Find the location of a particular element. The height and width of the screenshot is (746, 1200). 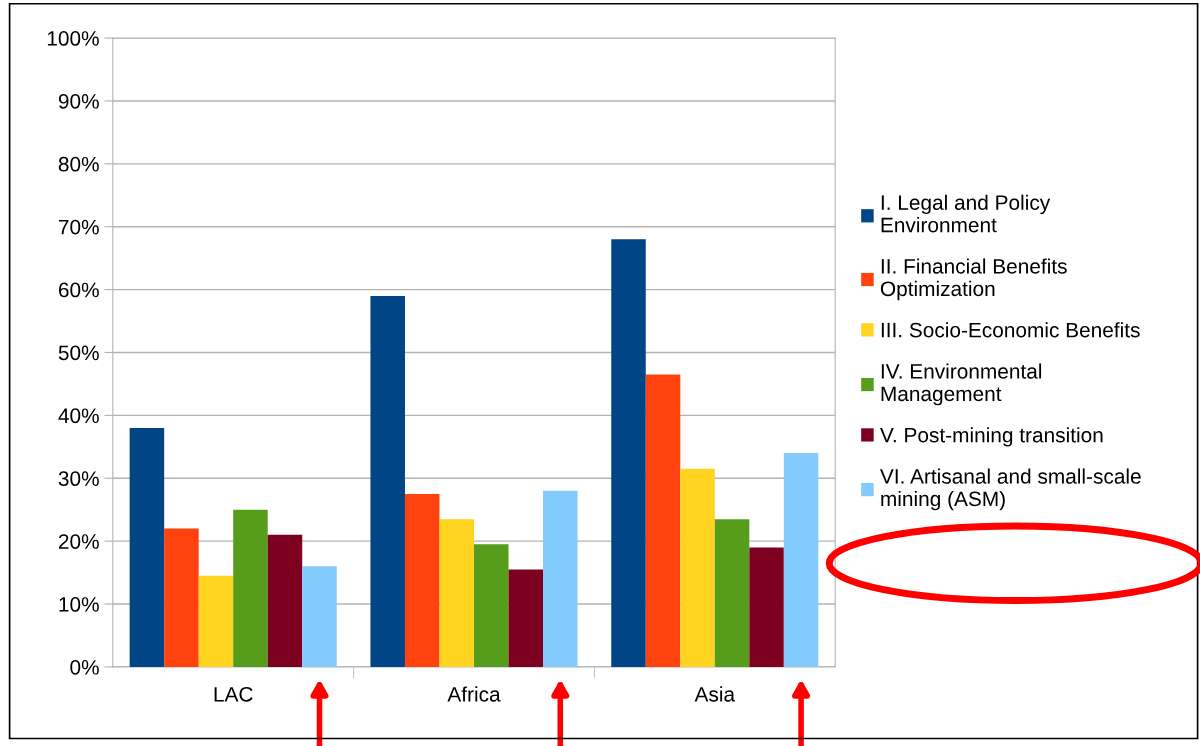

y-tick-label: 40% is located at coordinates (78, 416).